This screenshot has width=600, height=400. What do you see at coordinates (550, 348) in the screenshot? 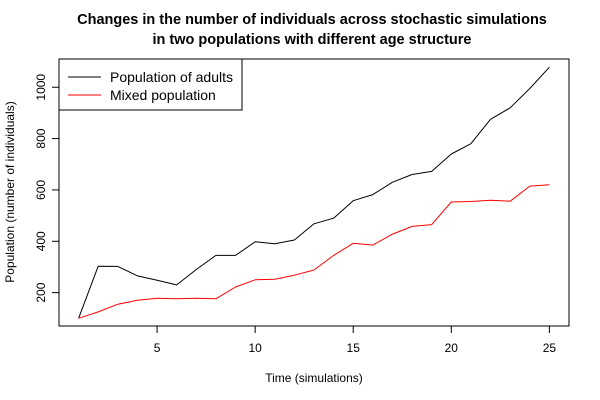
I see `x-tick-label: 25` at bounding box center [550, 348].